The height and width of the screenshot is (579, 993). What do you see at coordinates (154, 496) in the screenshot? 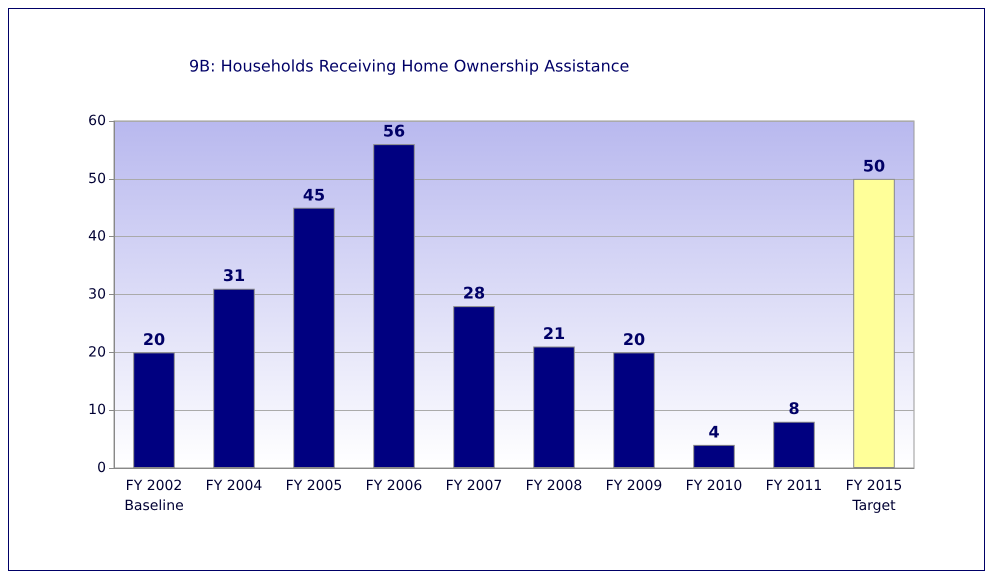
I see `x-tick-label: FY 2002 Baseline` at bounding box center [154, 496].